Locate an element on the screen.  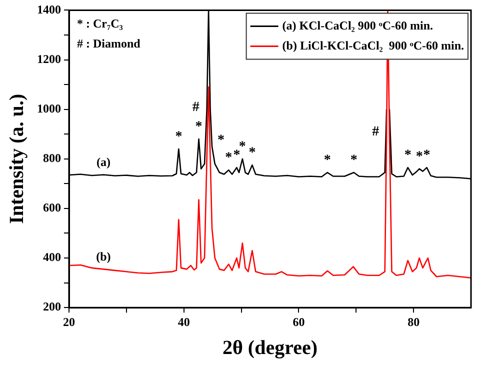
y-tick-label: 800 is located at coordinates (52, 157).